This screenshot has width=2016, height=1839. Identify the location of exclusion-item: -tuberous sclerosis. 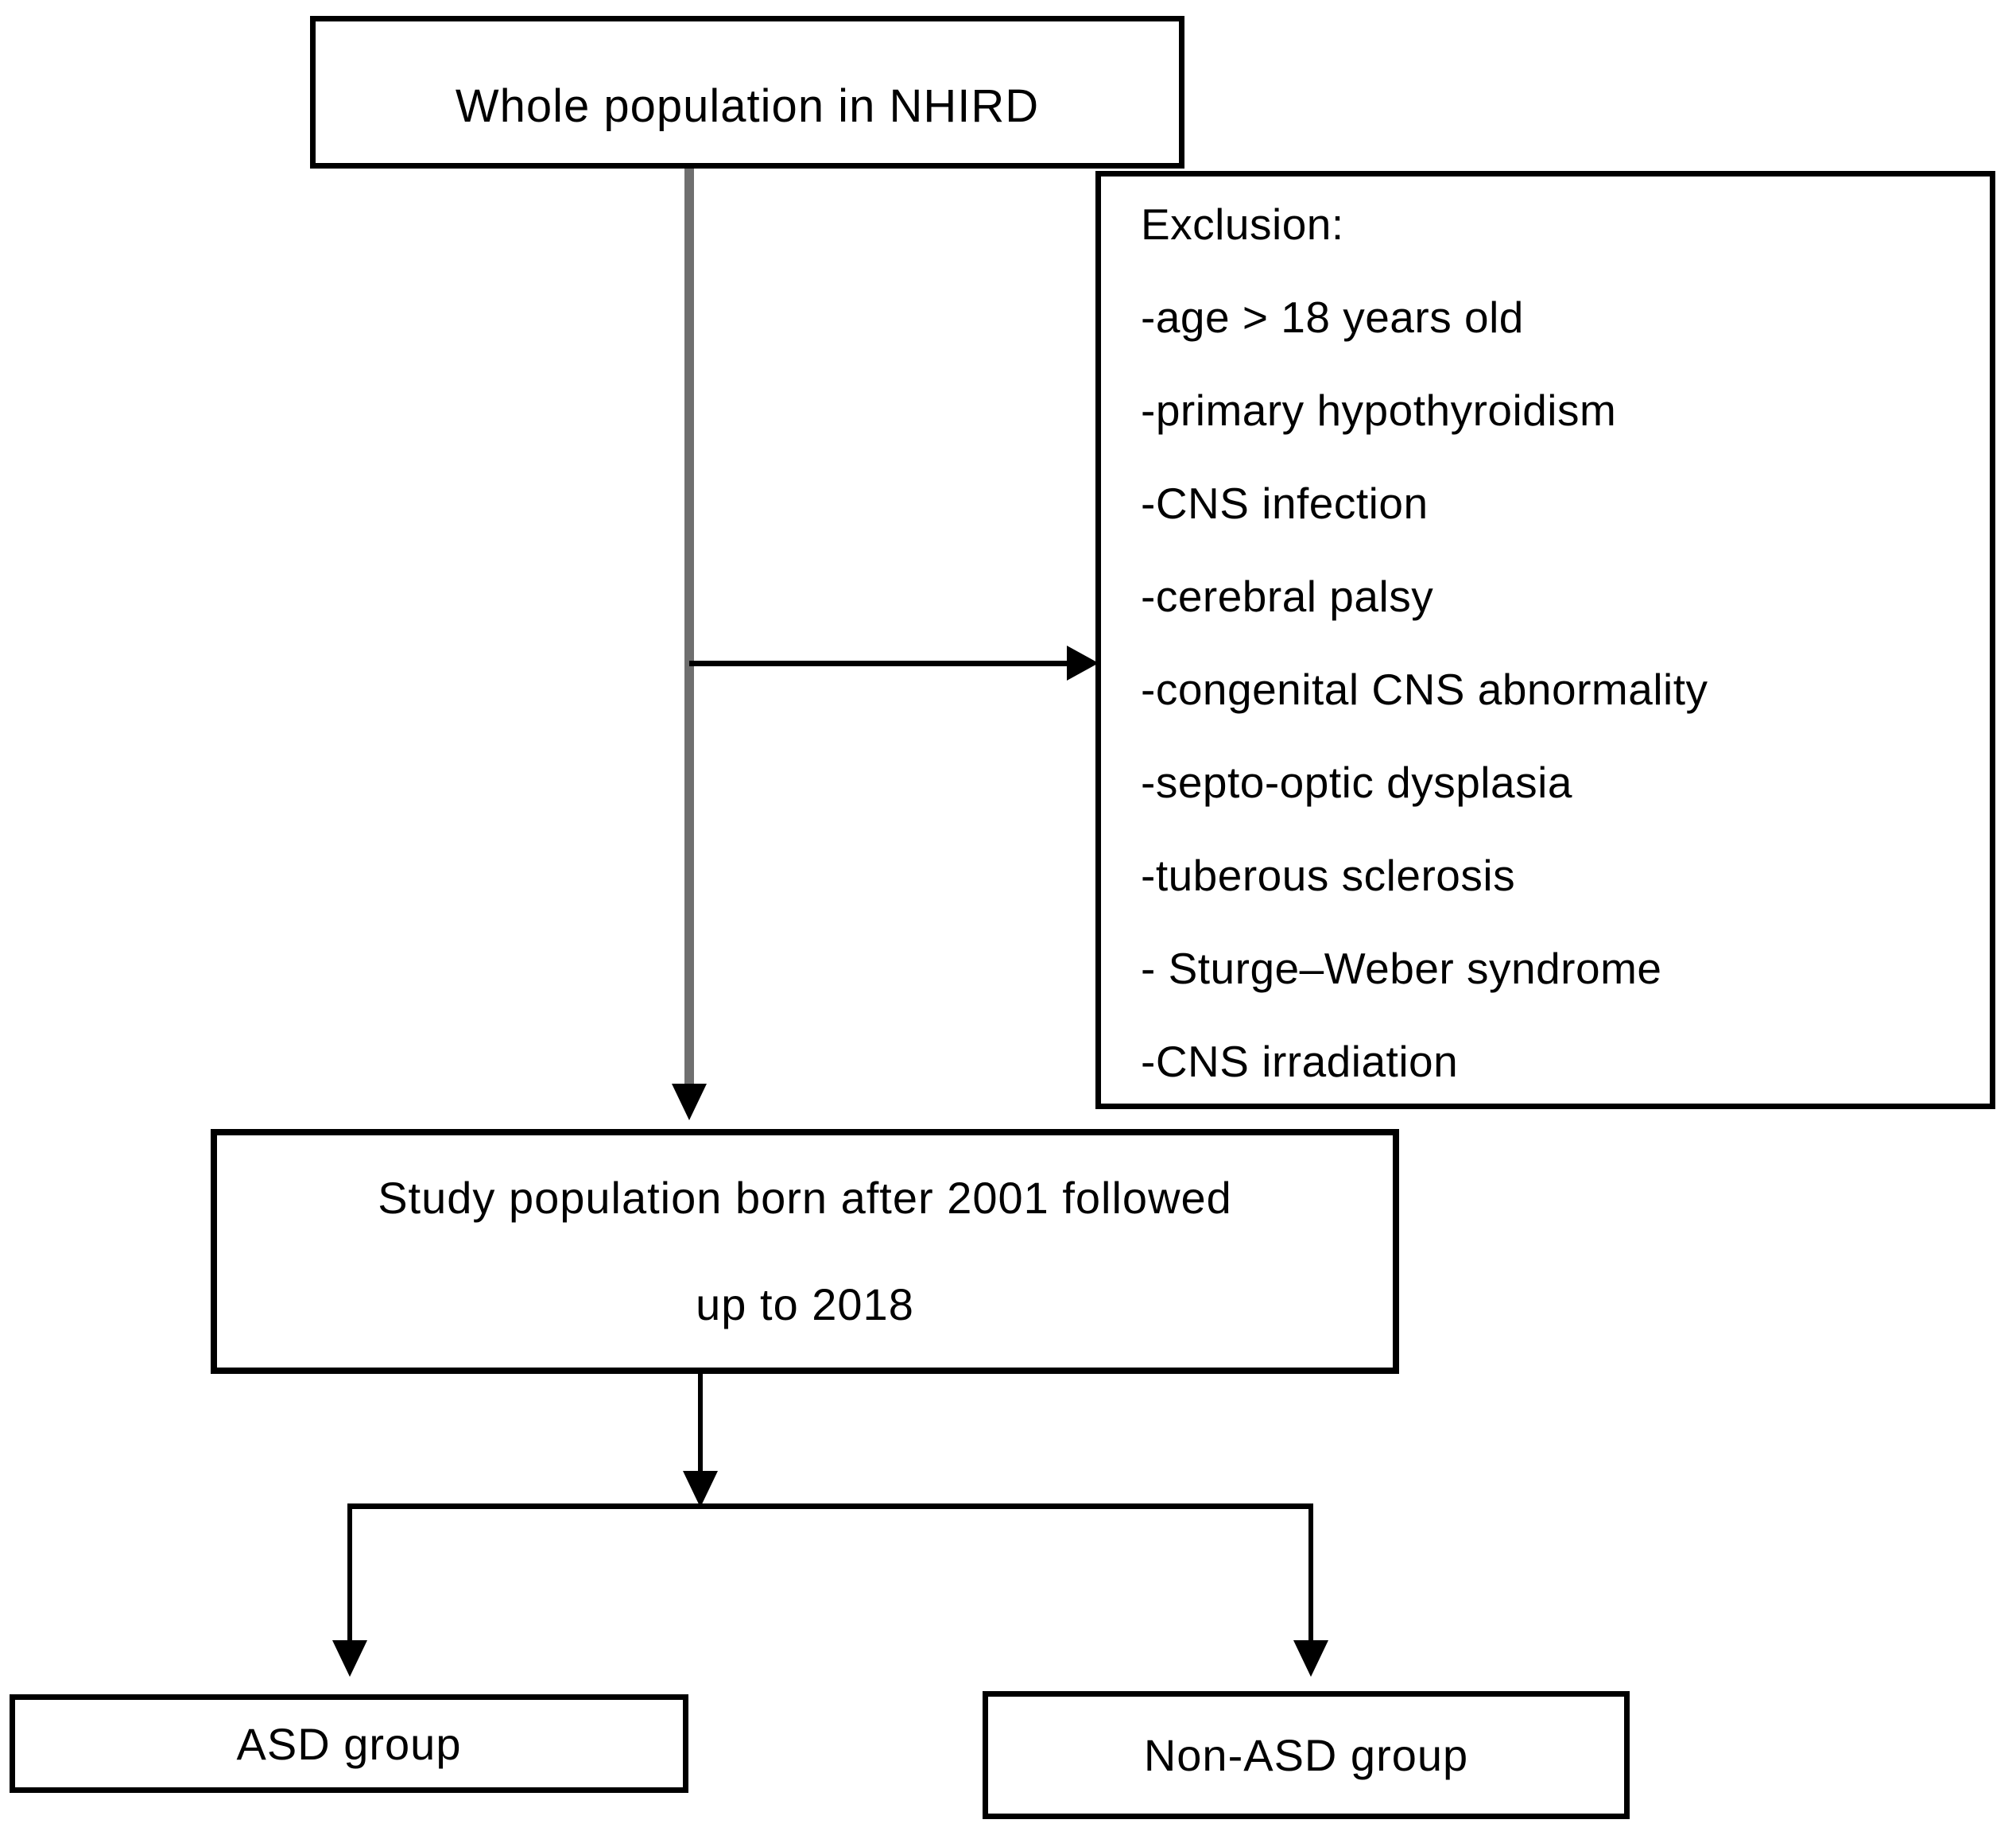
(1329, 875).